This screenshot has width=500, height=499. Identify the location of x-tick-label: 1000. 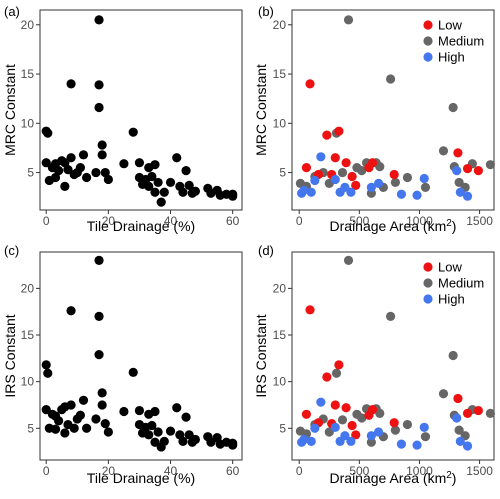
(419, 221).